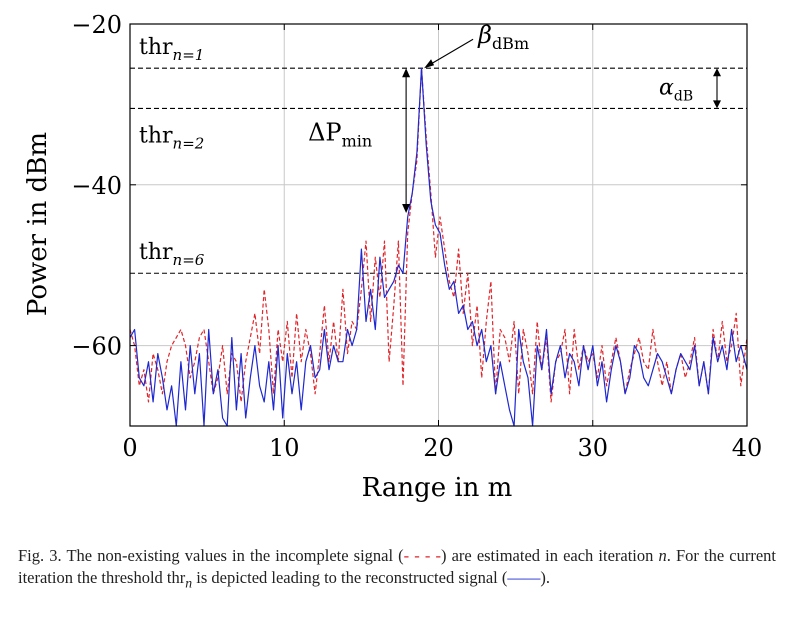 The width and height of the screenshot is (789, 634). Describe the element at coordinates (96, 347) in the screenshot. I see `y-tick-label: −60` at that location.